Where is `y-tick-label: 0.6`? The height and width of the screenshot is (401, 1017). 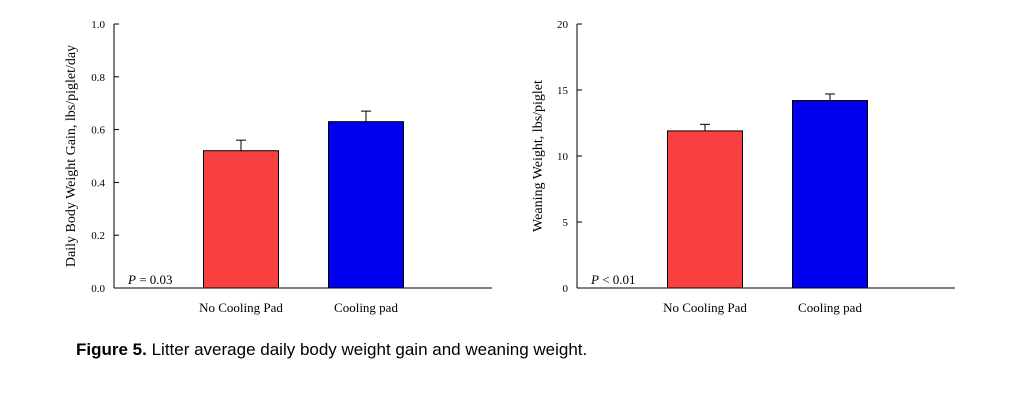
y-tick-label: 0.6 is located at coordinates (98, 131).